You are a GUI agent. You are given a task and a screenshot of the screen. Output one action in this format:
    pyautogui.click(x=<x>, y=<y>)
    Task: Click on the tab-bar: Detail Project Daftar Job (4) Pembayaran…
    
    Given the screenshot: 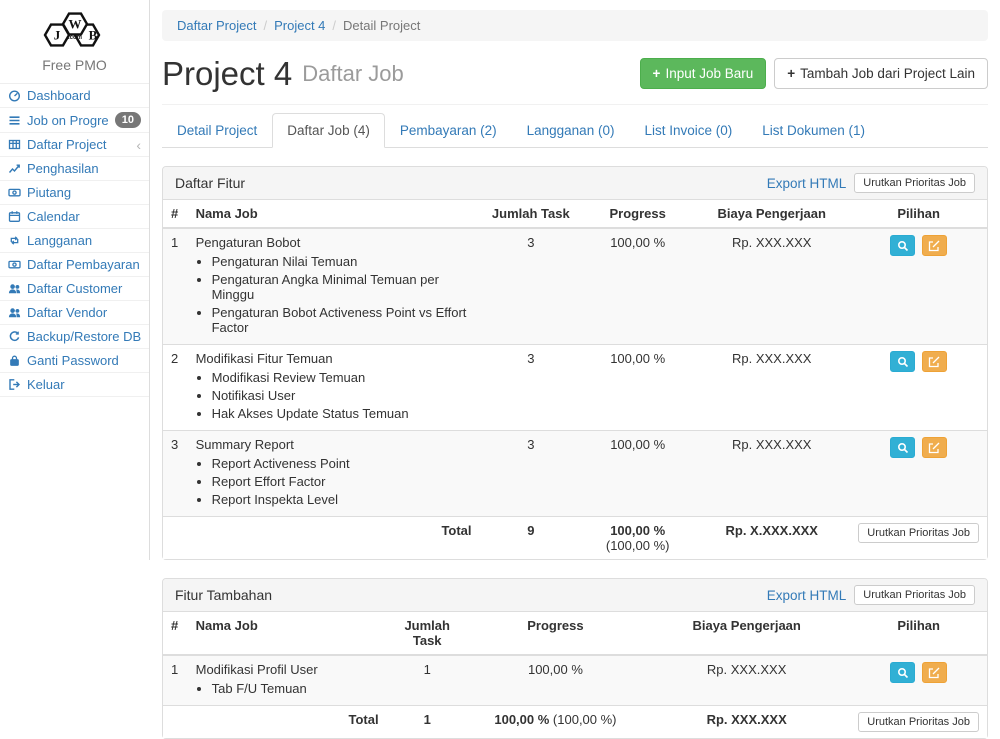 What is the action you would take?
    pyautogui.click(x=575, y=130)
    